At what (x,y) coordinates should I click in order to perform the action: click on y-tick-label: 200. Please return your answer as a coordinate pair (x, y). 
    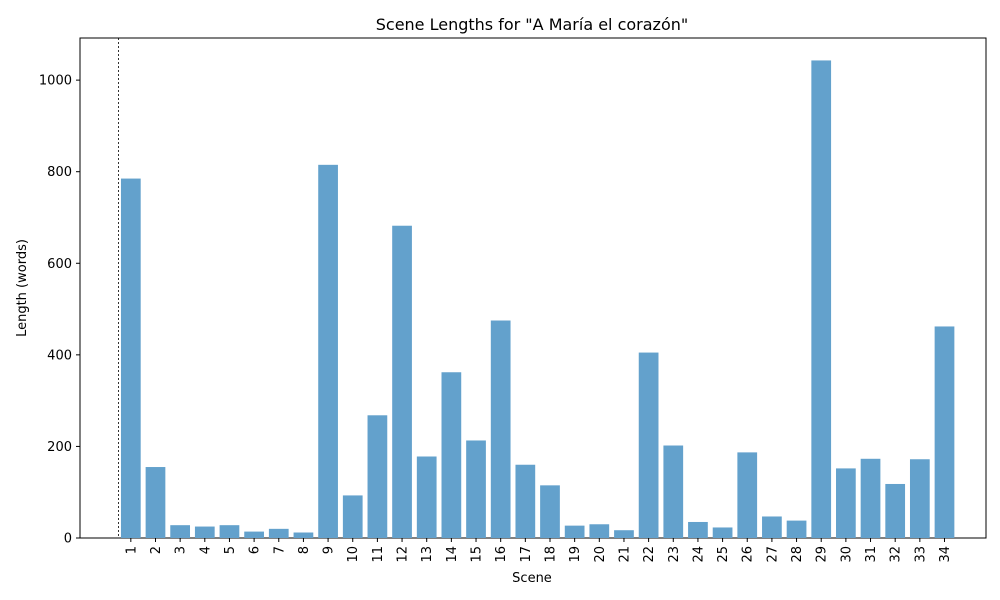
    Looking at the image, I should click on (59, 447).